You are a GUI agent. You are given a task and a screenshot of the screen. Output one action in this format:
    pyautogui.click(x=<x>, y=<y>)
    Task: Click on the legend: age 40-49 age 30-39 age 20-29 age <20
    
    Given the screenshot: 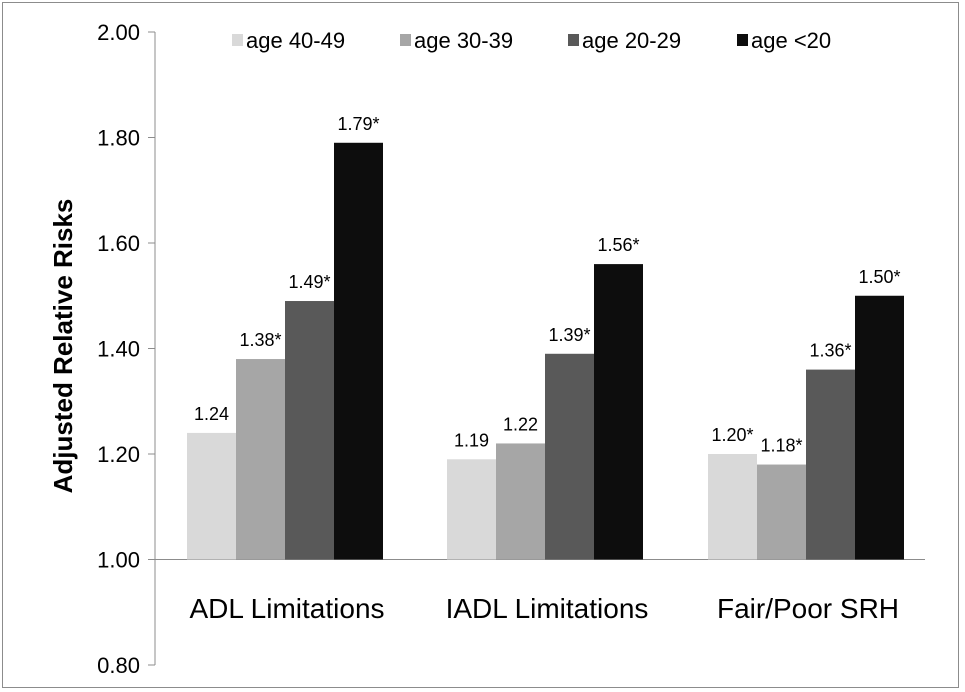 What is the action you would take?
    pyautogui.click(x=531, y=40)
    